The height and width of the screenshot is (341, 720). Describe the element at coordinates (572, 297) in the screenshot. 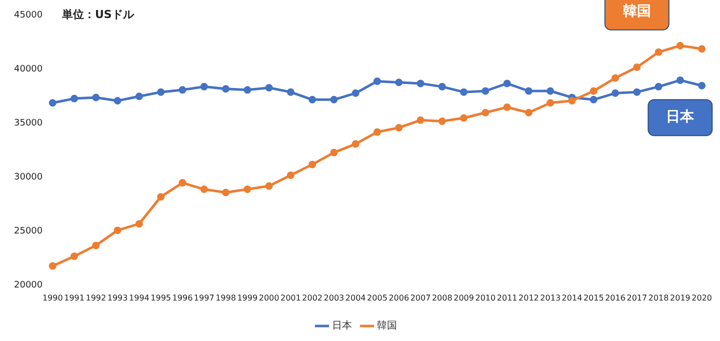

I see `x-tick-label: 2014` at that location.